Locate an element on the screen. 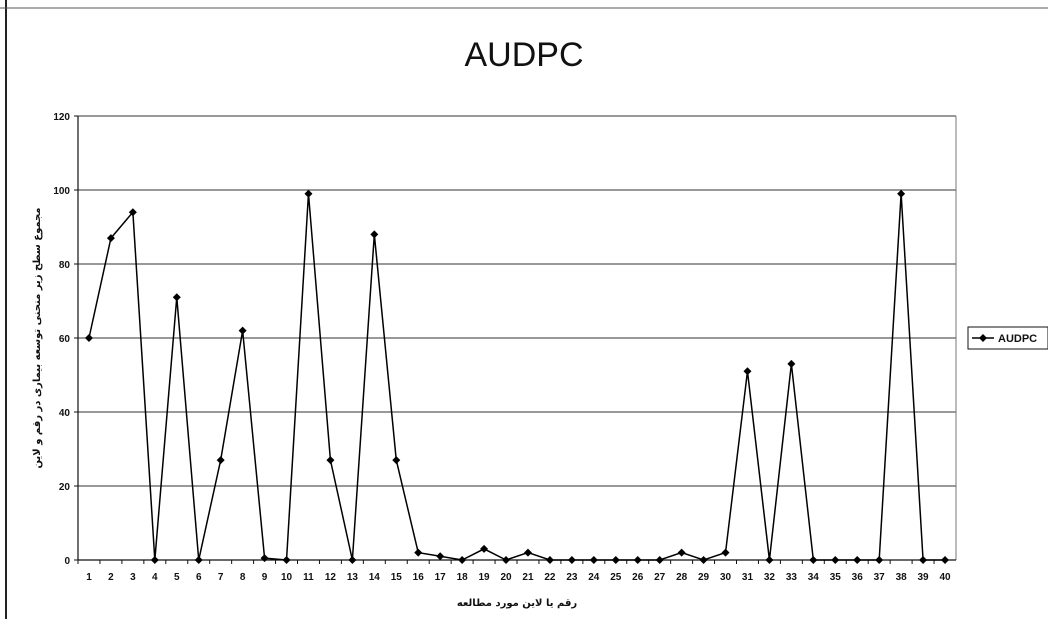 This screenshot has width=1048, height=619. x-axis-label: رقم یا لاین مورد مطالعه is located at coordinates (517, 603).